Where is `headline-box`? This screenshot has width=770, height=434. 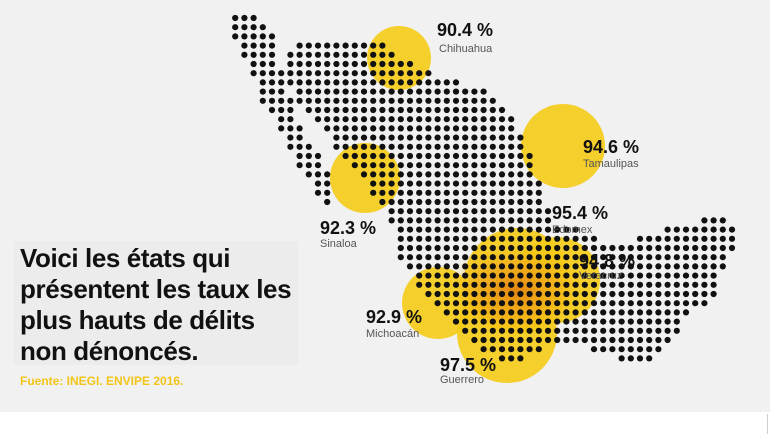 headline-box is located at coordinates (156, 303).